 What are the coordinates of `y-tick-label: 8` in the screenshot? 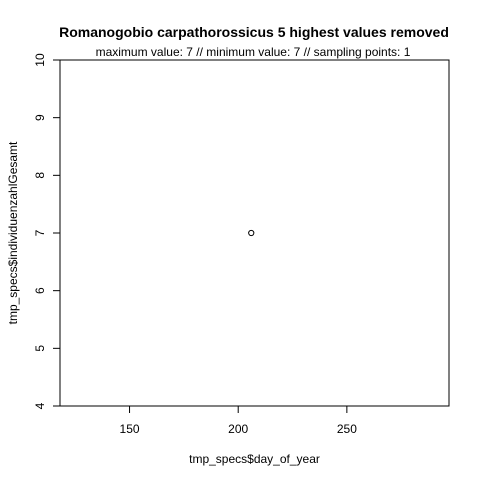 It's located at (40, 175).